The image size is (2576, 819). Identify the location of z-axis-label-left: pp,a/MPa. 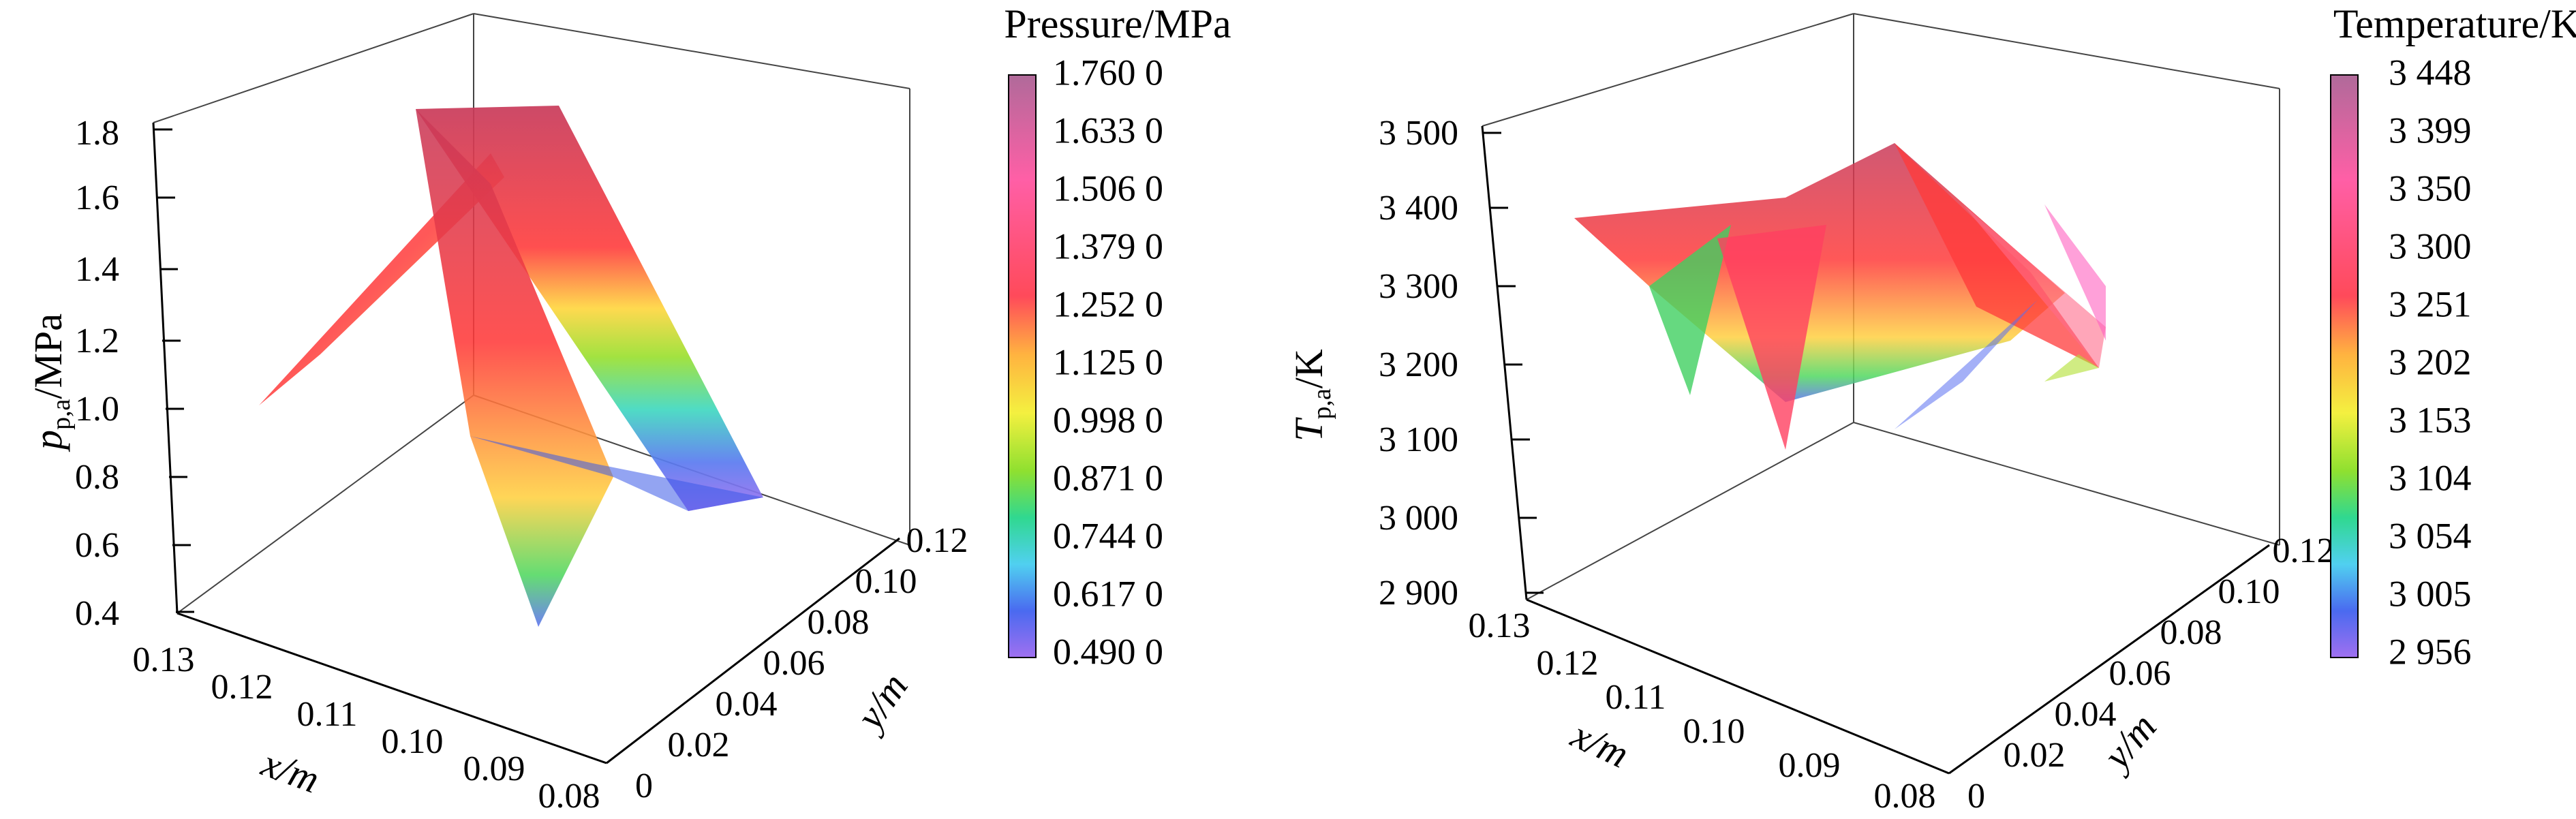
(51, 382).